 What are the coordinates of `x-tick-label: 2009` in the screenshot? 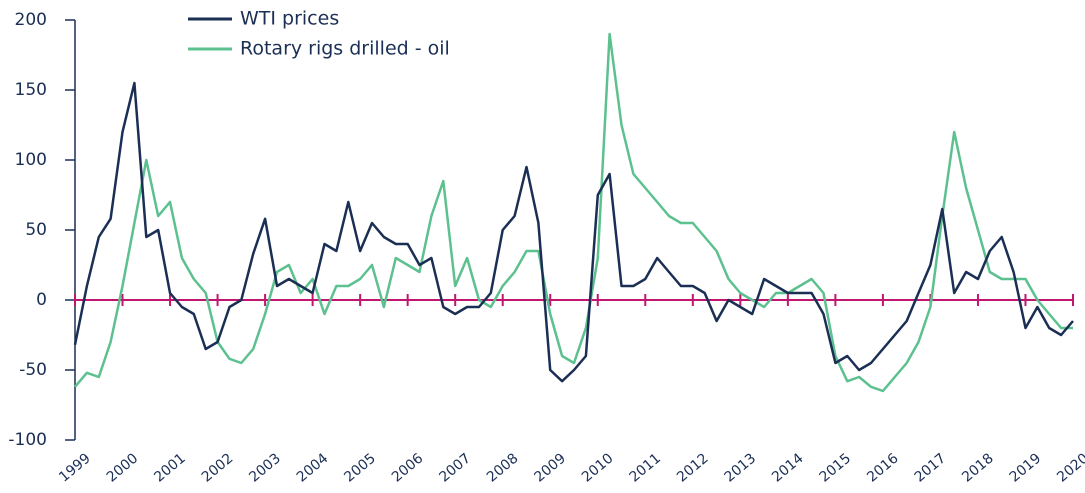 It's located at (550, 467).